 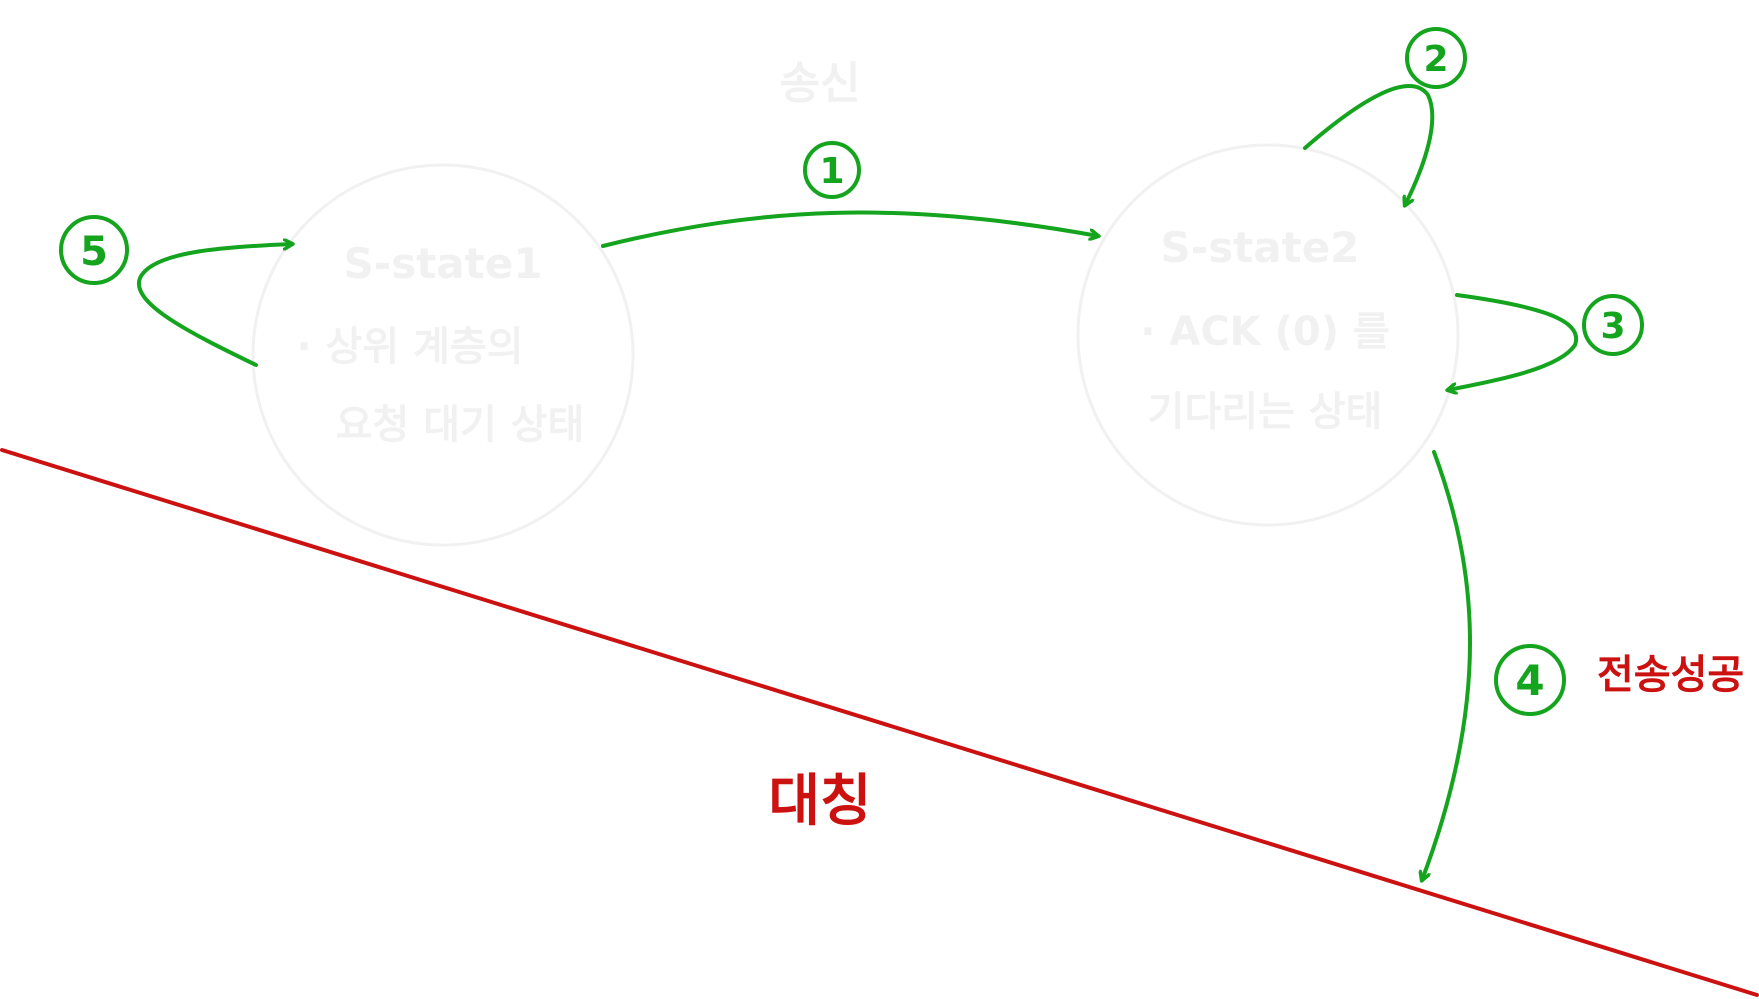 I want to click on transition-1-badge-circle, so click(x=832, y=170).